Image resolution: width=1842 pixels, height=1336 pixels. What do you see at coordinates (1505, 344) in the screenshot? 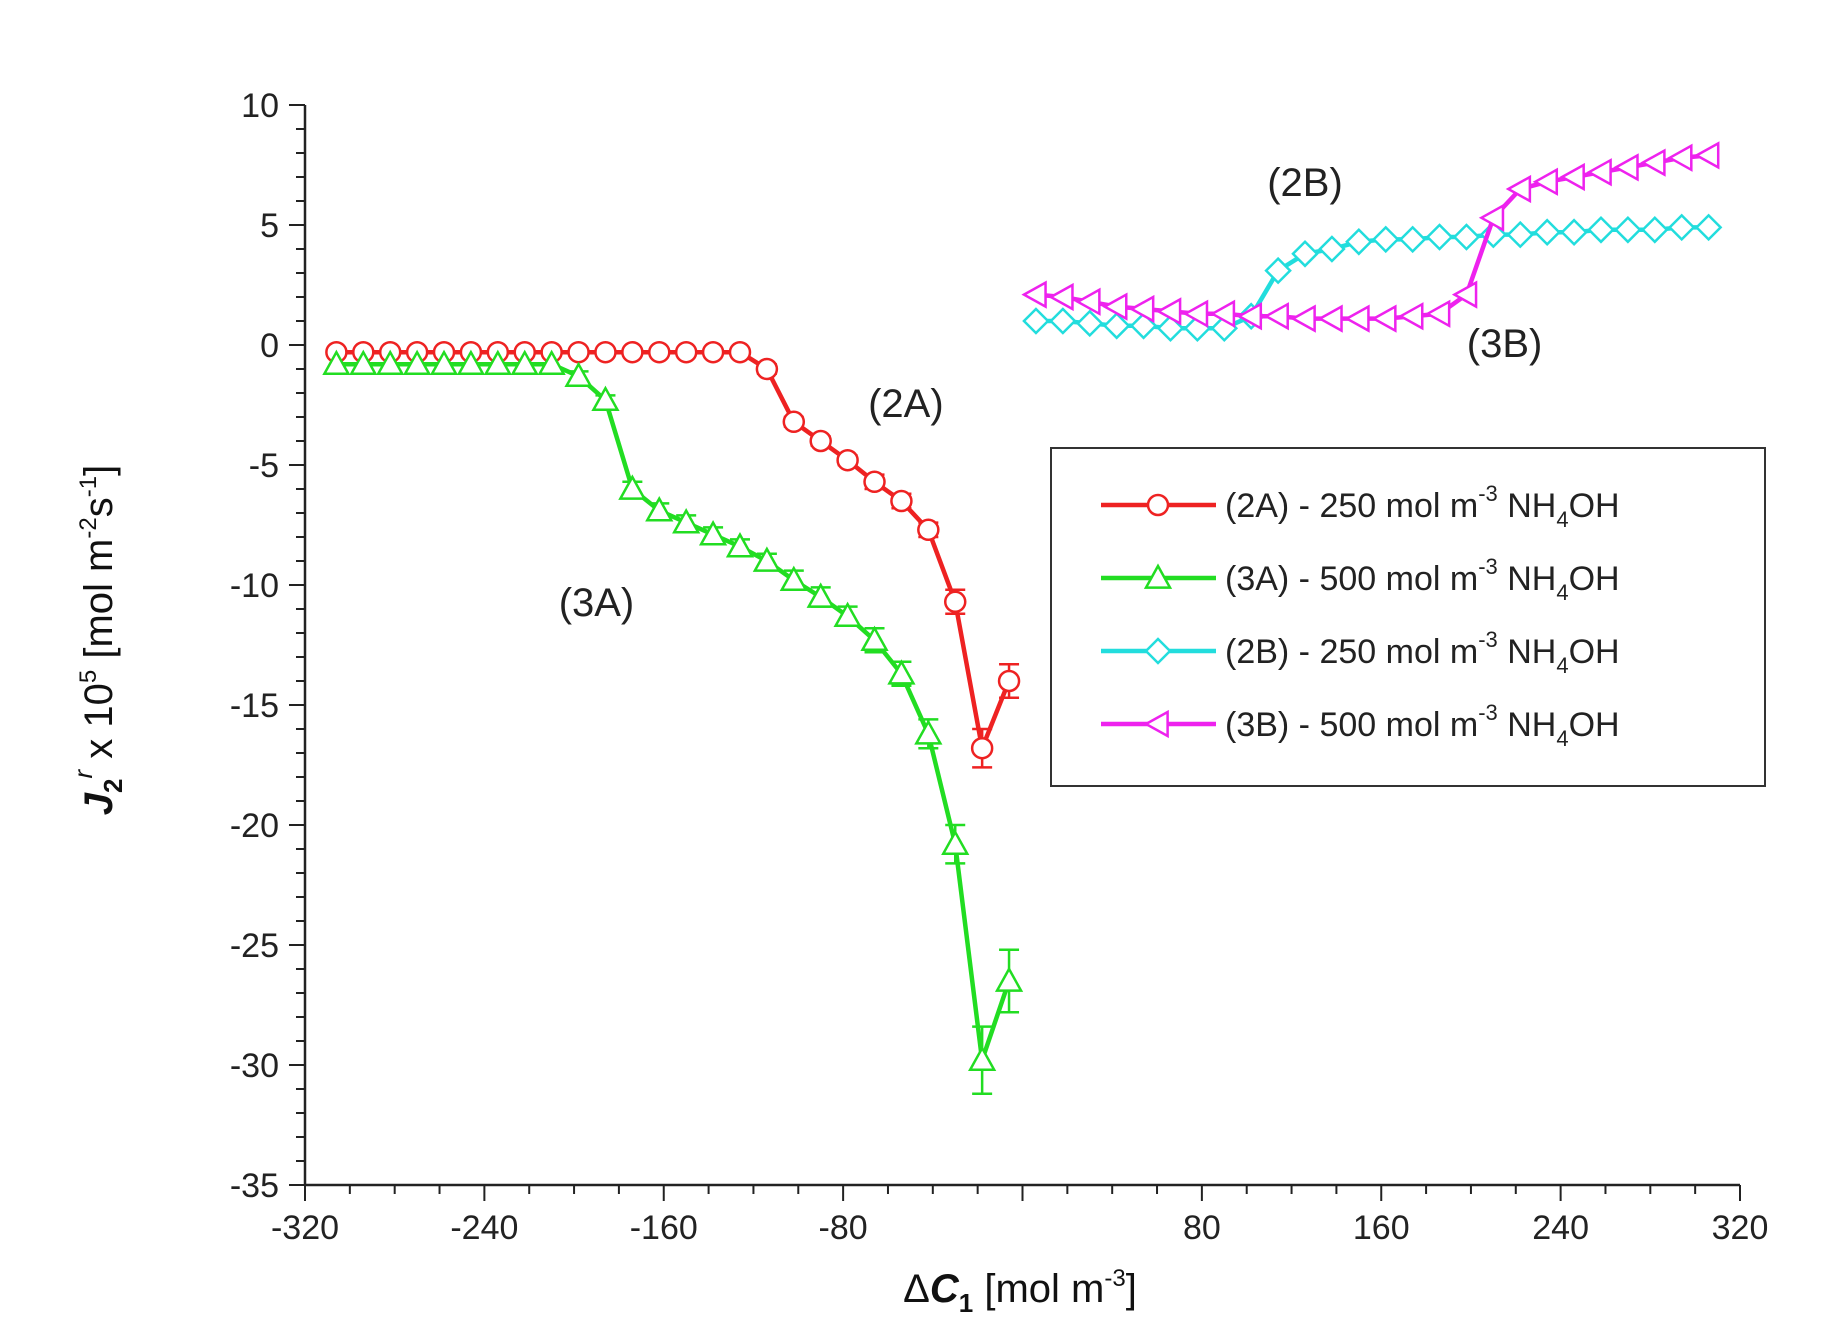
I see `annotation-label: (3B)` at bounding box center [1505, 344].